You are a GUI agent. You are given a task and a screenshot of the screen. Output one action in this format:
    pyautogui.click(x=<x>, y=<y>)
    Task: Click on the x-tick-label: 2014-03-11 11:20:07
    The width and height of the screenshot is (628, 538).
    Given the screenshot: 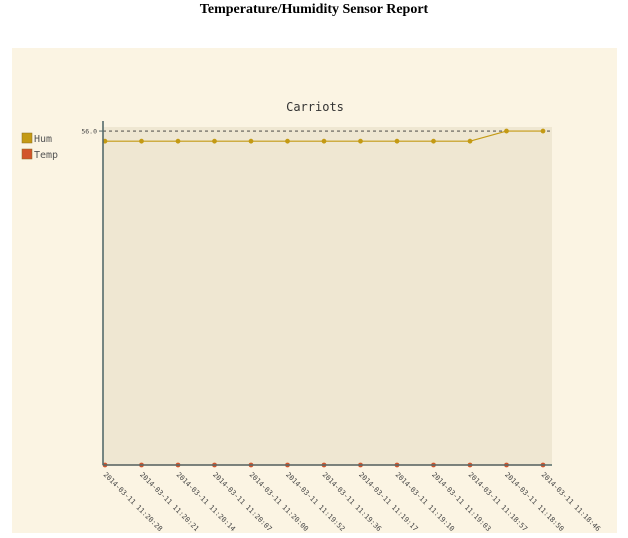 What is the action you would take?
    pyautogui.click(x=242, y=502)
    